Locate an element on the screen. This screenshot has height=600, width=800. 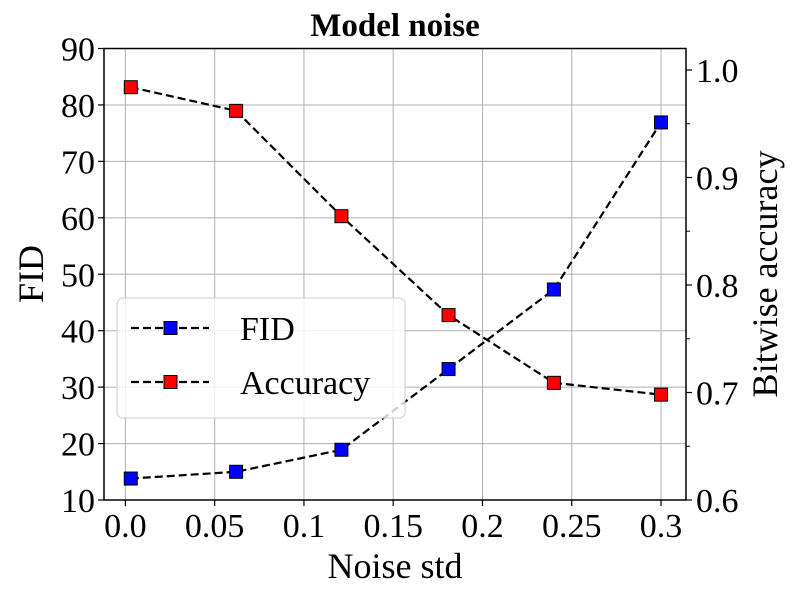
x-tick-label: 0.1 is located at coordinates (304, 526).